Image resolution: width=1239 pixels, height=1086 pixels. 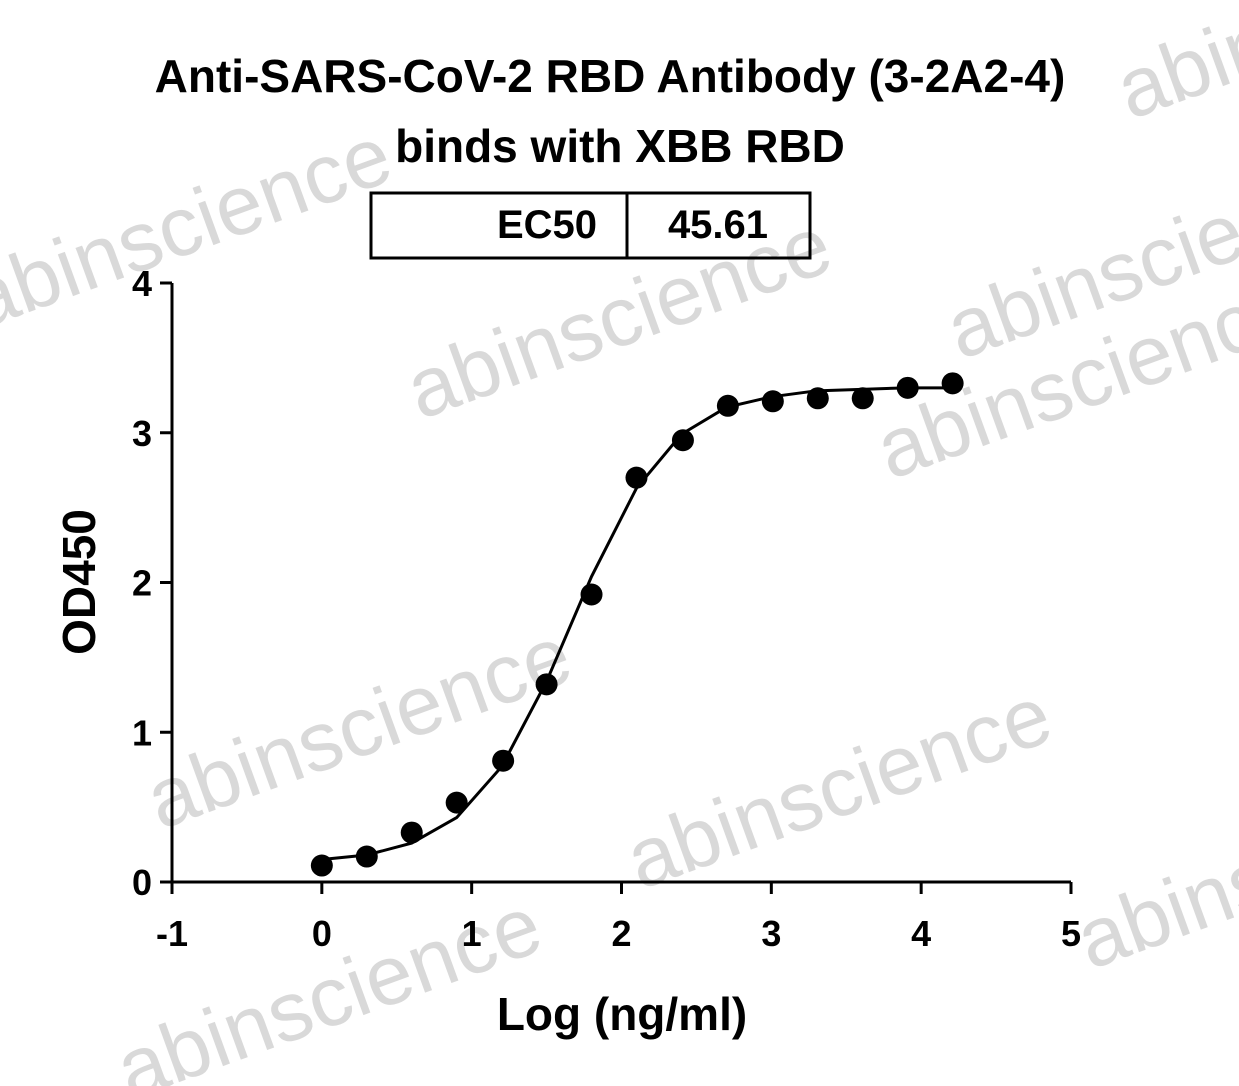 What do you see at coordinates (322, 933) in the screenshot?
I see `x-tick-label: 0` at bounding box center [322, 933].